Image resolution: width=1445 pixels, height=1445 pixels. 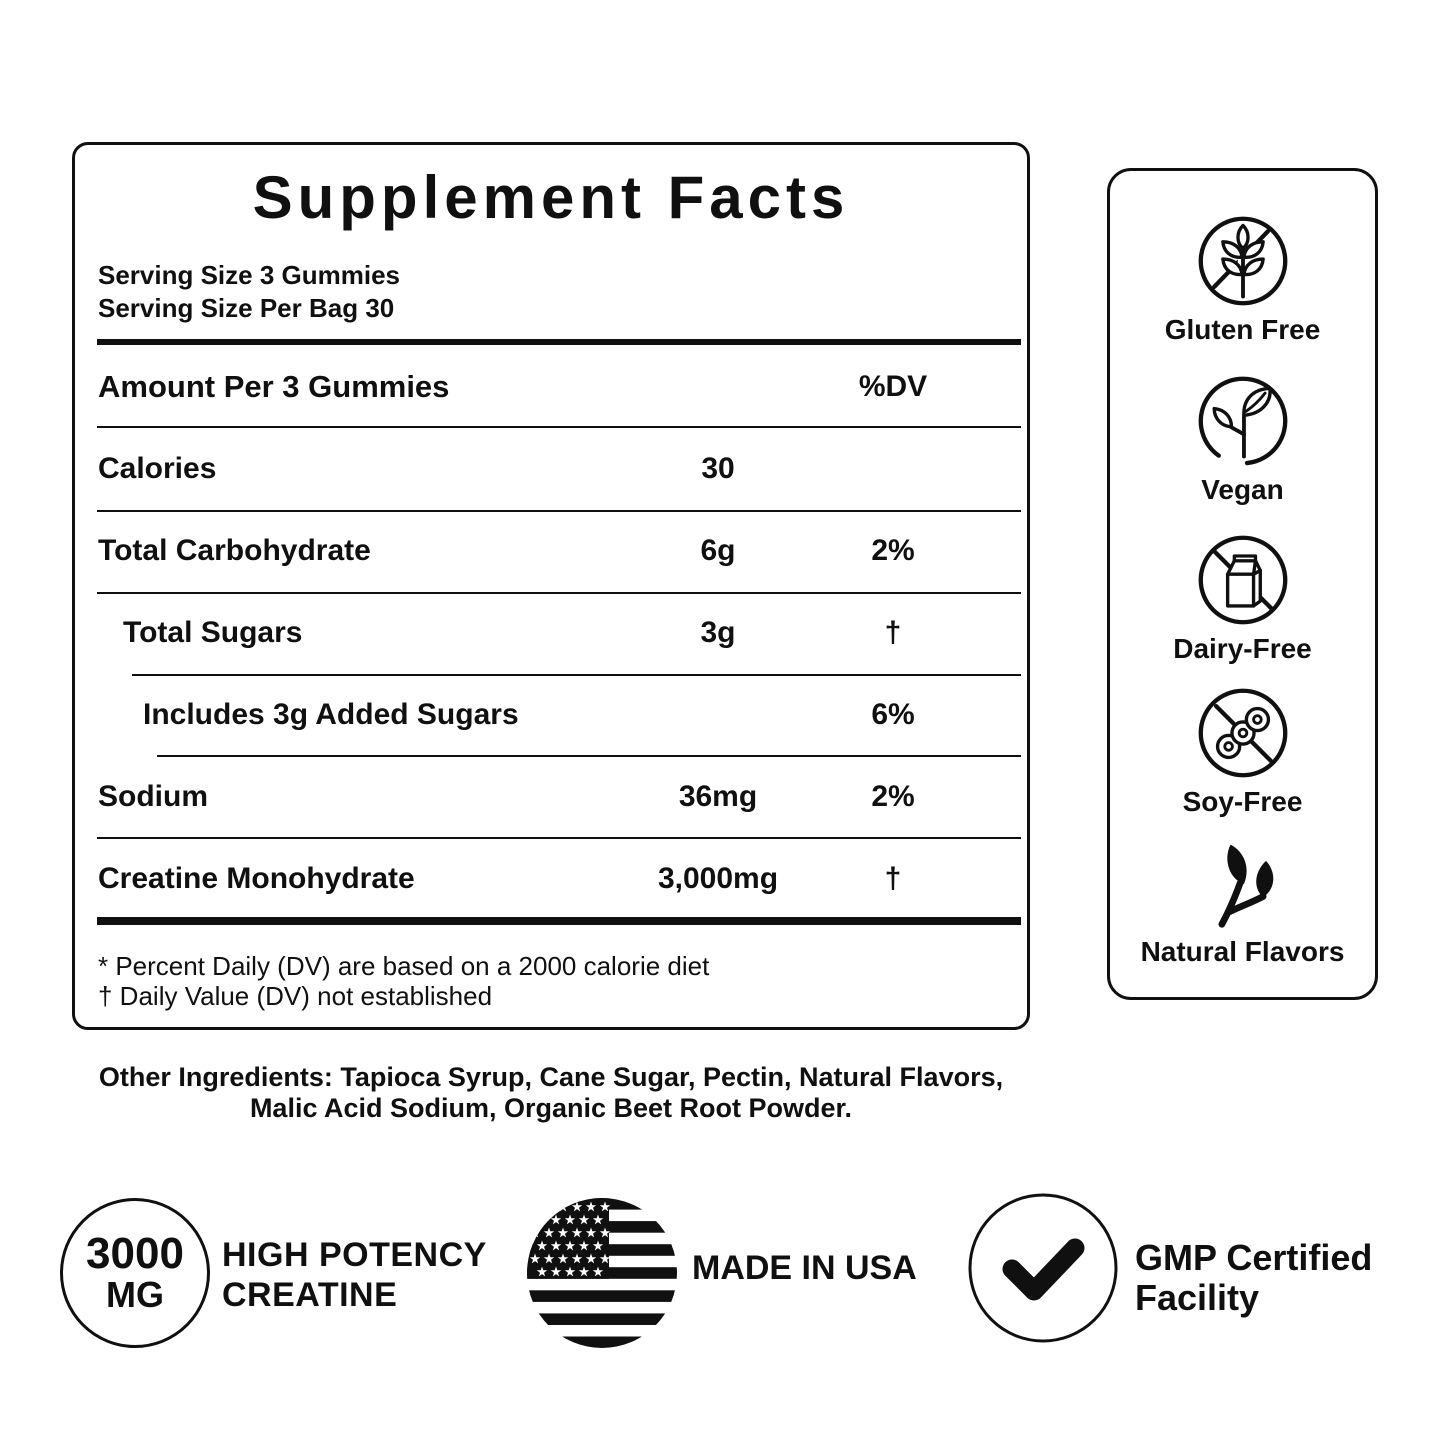 I want to click on panel-title: Supplement Facts, so click(x=551, y=197).